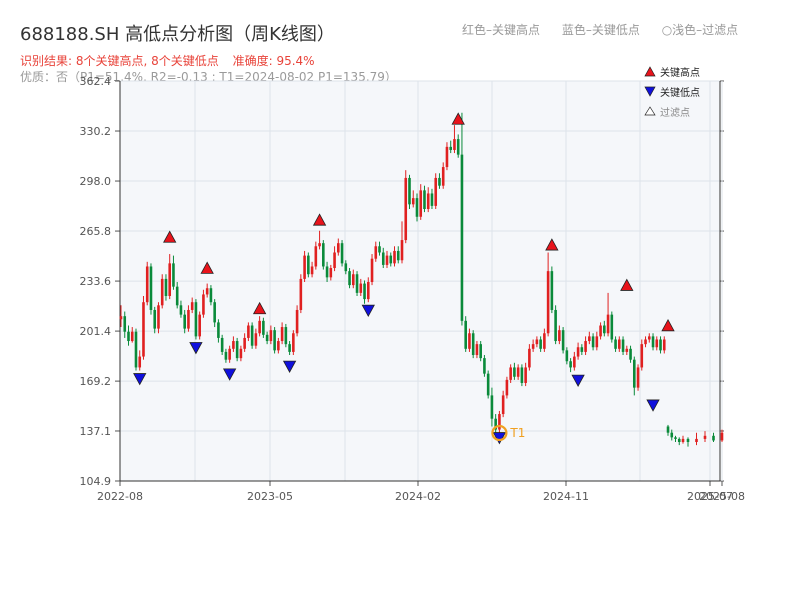  What do you see at coordinates (675, 112) in the screenshot?
I see `legend-entry: 过滤点` at bounding box center [675, 112].